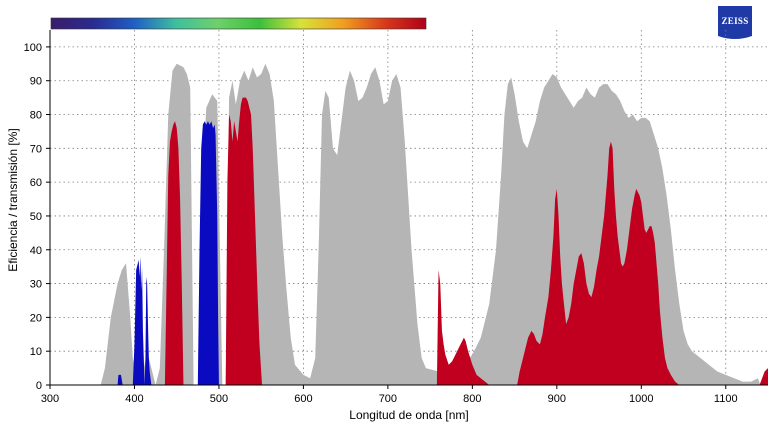  What do you see at coordinates (36, 149) in the screenshot?
I see `y-tick-label: 70` at bounding box center [36, 149].